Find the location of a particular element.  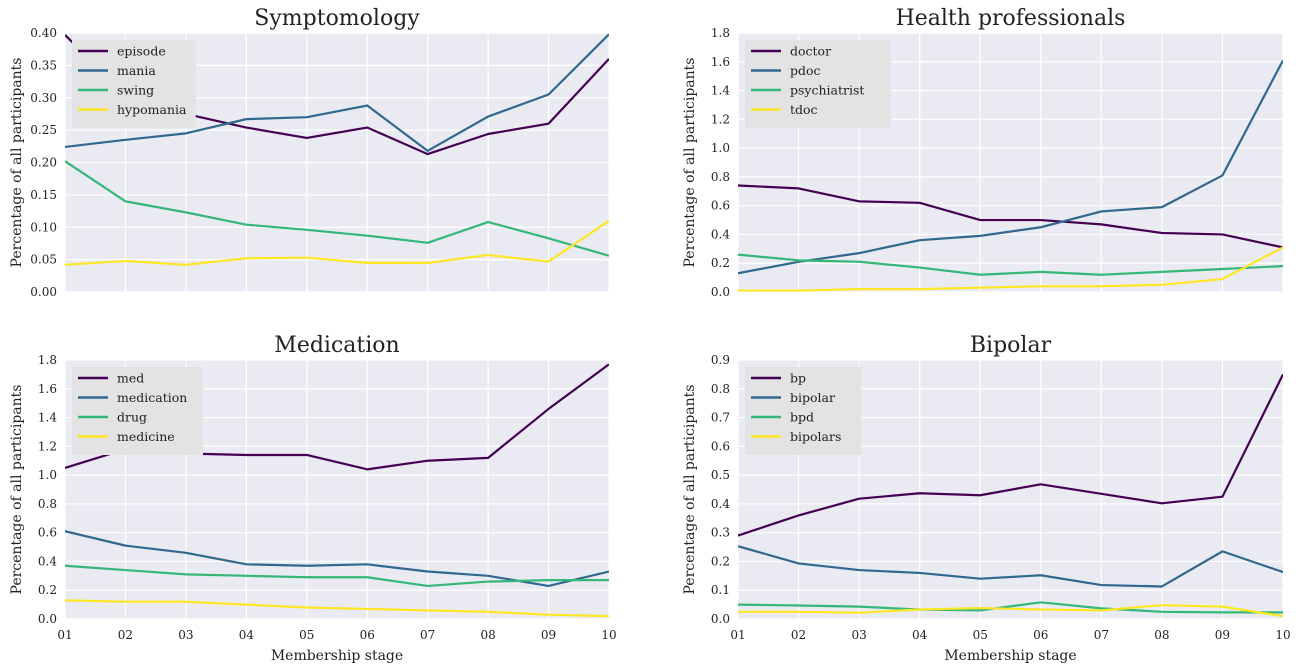

series-line-mania is located at coordinates (337, 92).